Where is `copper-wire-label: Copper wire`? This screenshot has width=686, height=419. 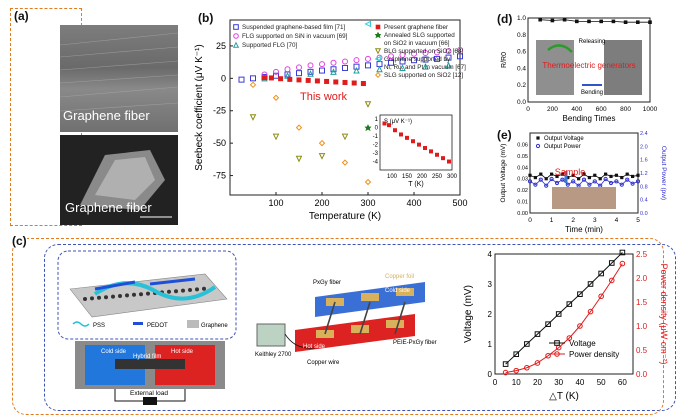 copper-wire-label: Copper wire is located at coordinates (323, 363).